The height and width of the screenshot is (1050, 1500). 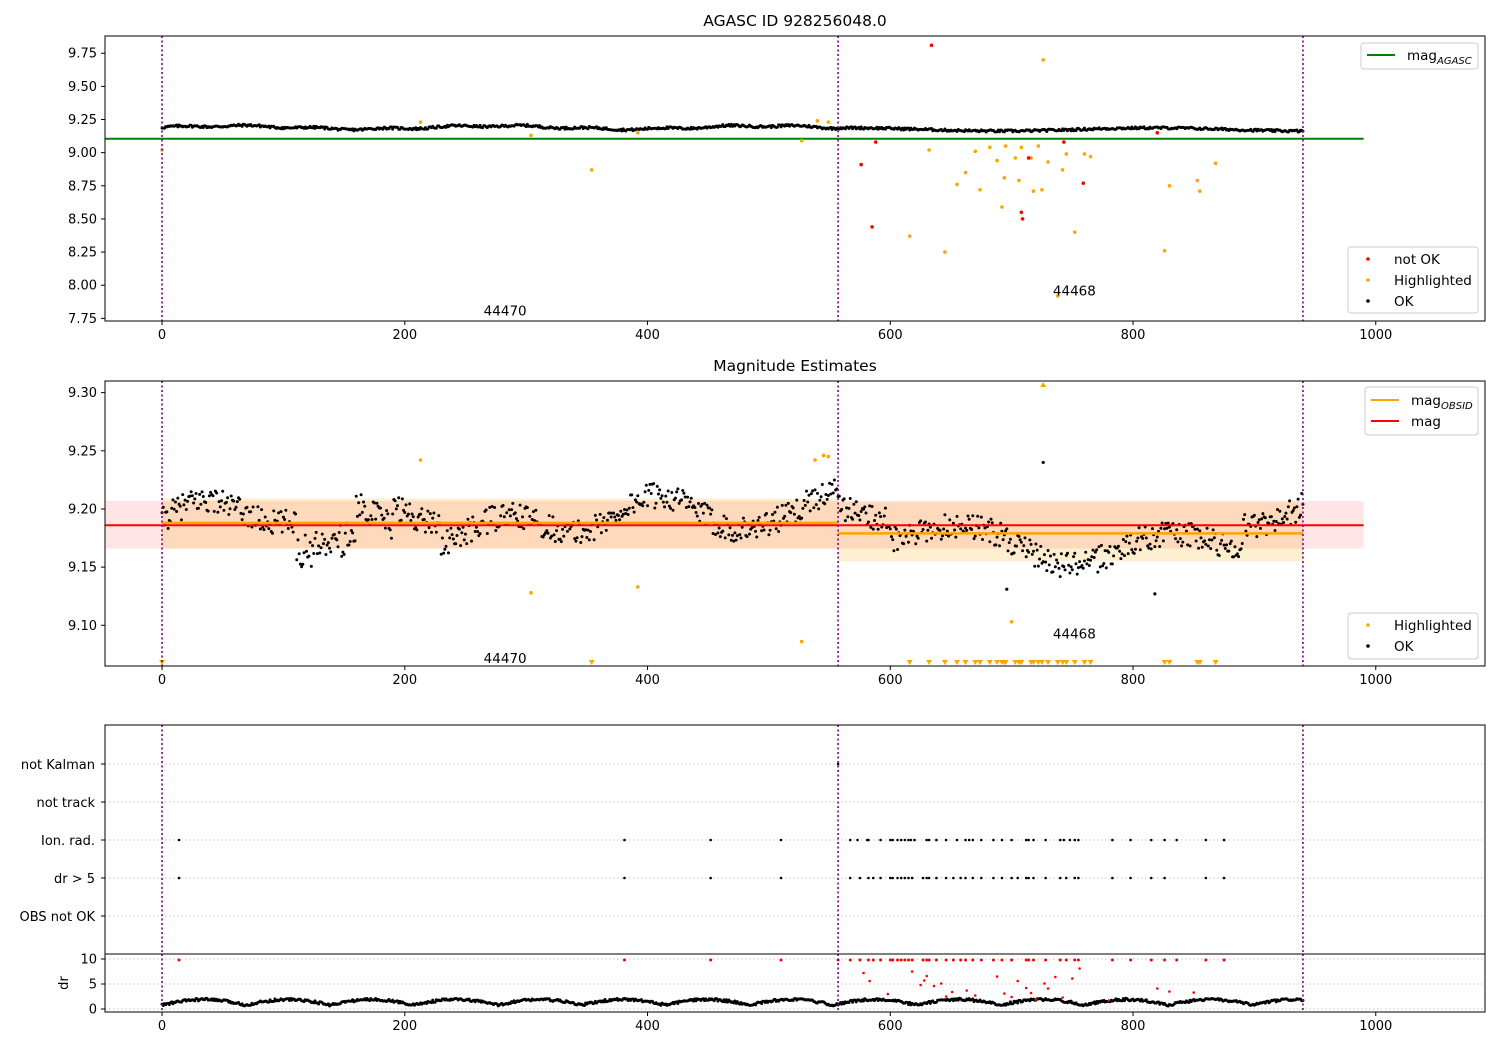 What do you see at coordinates (1043, 384) in the screenshot?
I see `upper-limit-marker` at bounding box center [1043, 384].